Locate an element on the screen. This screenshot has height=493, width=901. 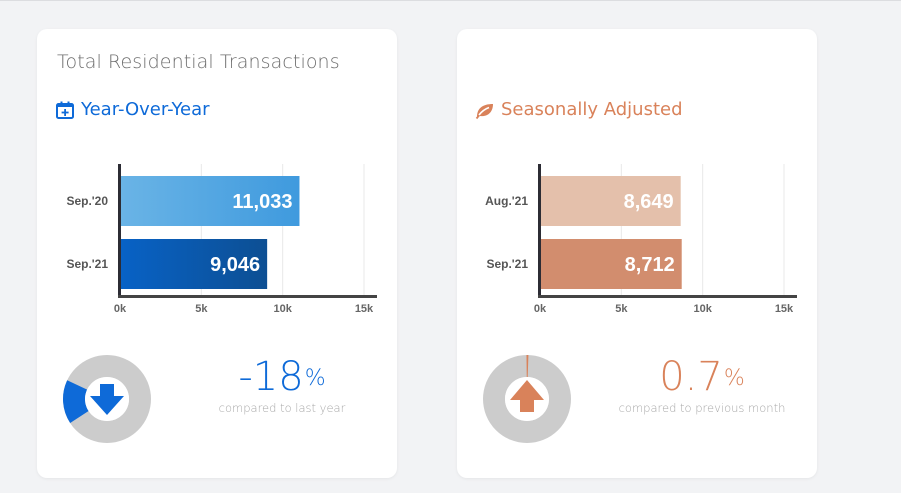
category-label: Sep.'20 is located at coordinates (87, 201).